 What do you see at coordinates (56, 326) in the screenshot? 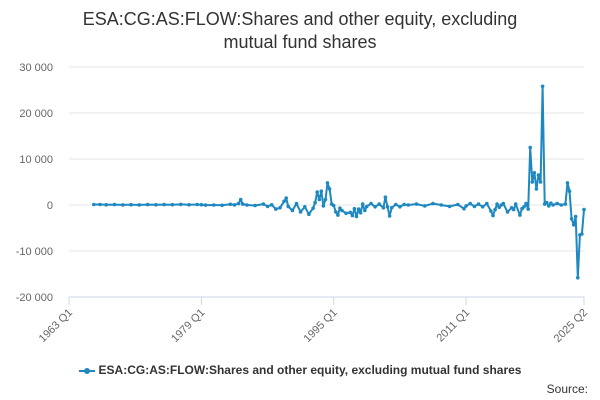
I see `x-tick-label: 1963 Q1` at bounding box center [56, 326].